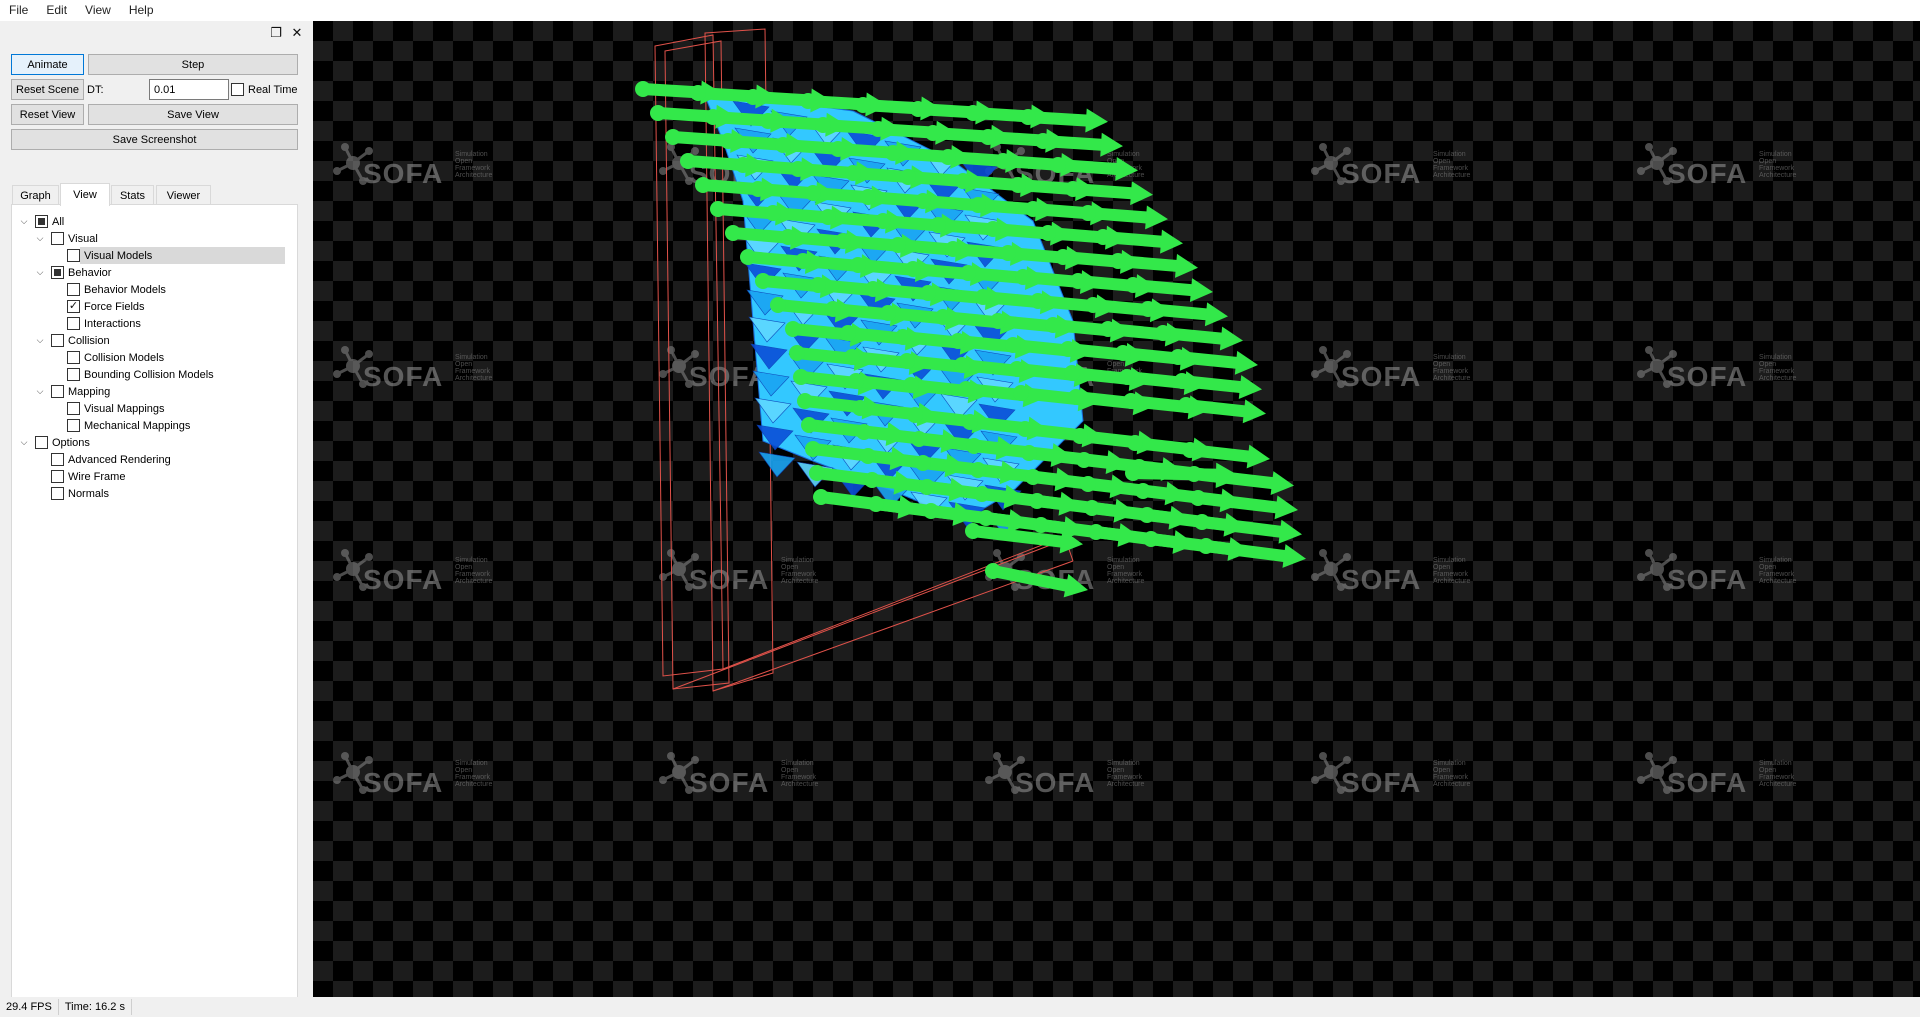 The width and height of the screenshot is (1920, 1017). What do you see at coordinates (47, 89) in the screenshot?
I see `reset-scene-button: Reset Scene` at bounding box center [47, 89].